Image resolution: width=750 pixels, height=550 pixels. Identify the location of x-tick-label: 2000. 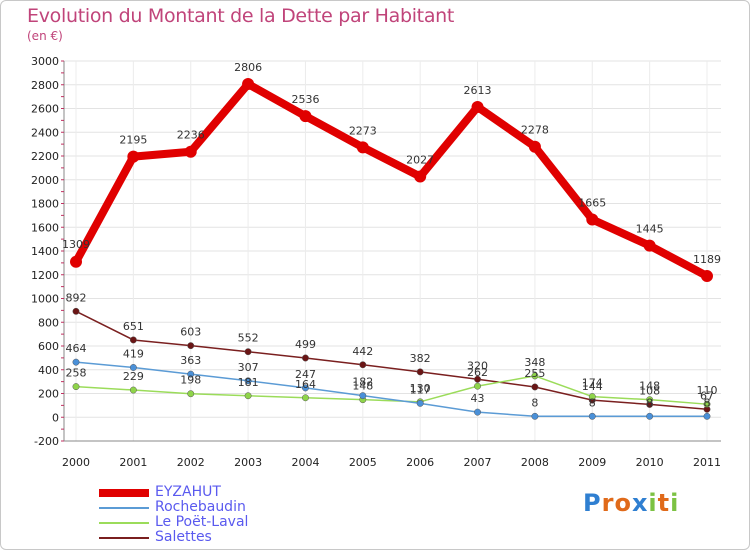
(76, 462).